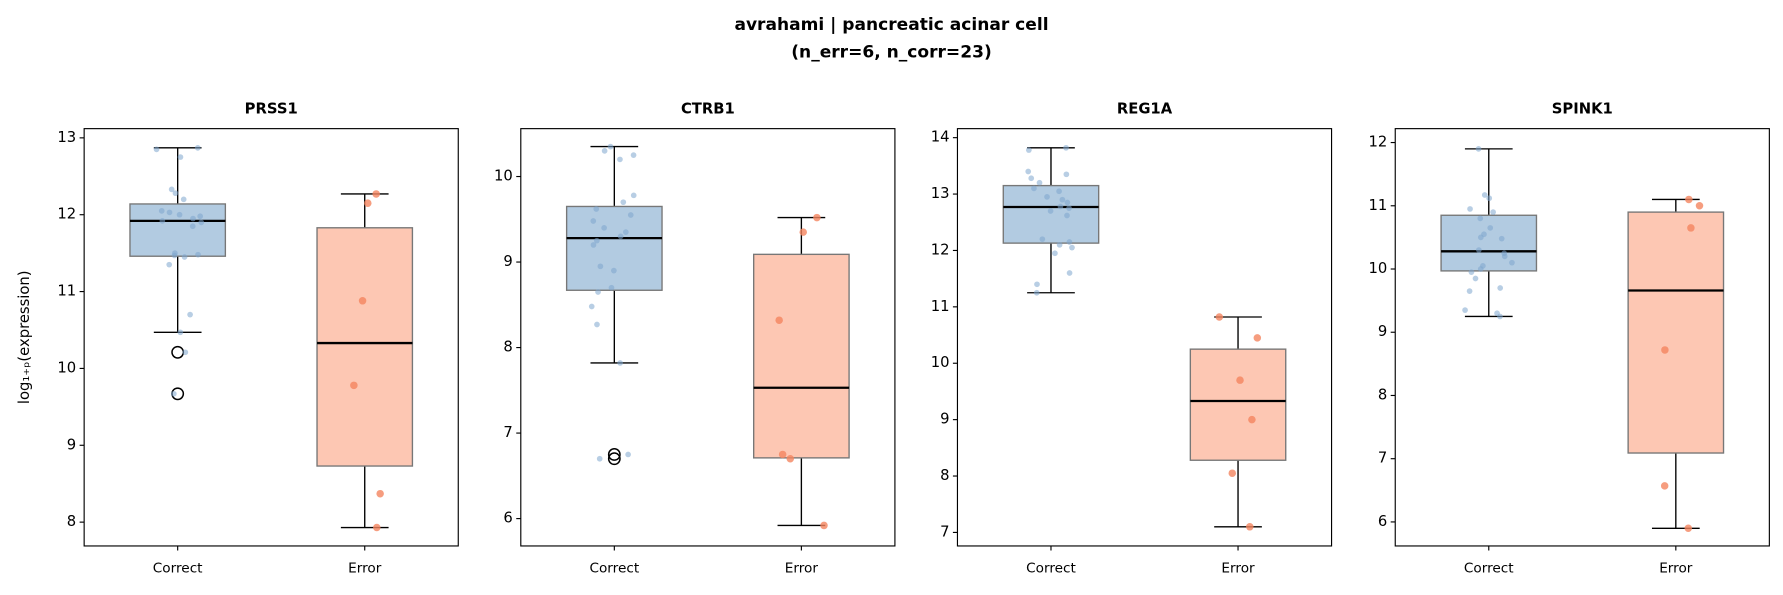 The height and width of the screenshot is (595, 1783). I want to click on x-tick-label: Correct, so click(1489, 569).